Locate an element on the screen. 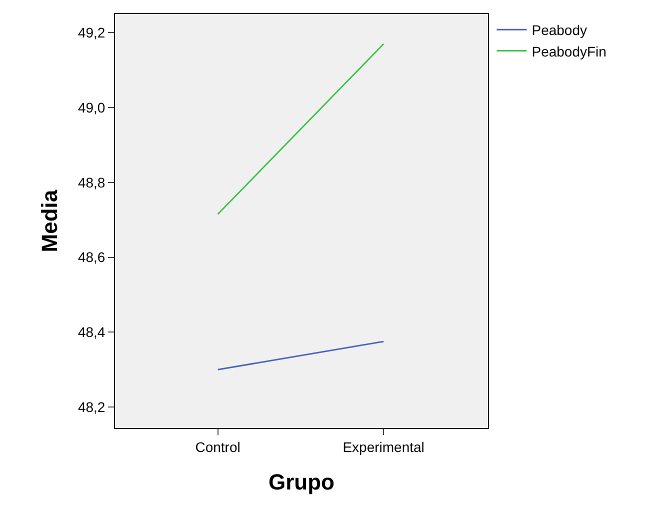 The width and height of the screenshot is (651, 518). x-tick-label: Experimental is located at coordinates (383, 446).